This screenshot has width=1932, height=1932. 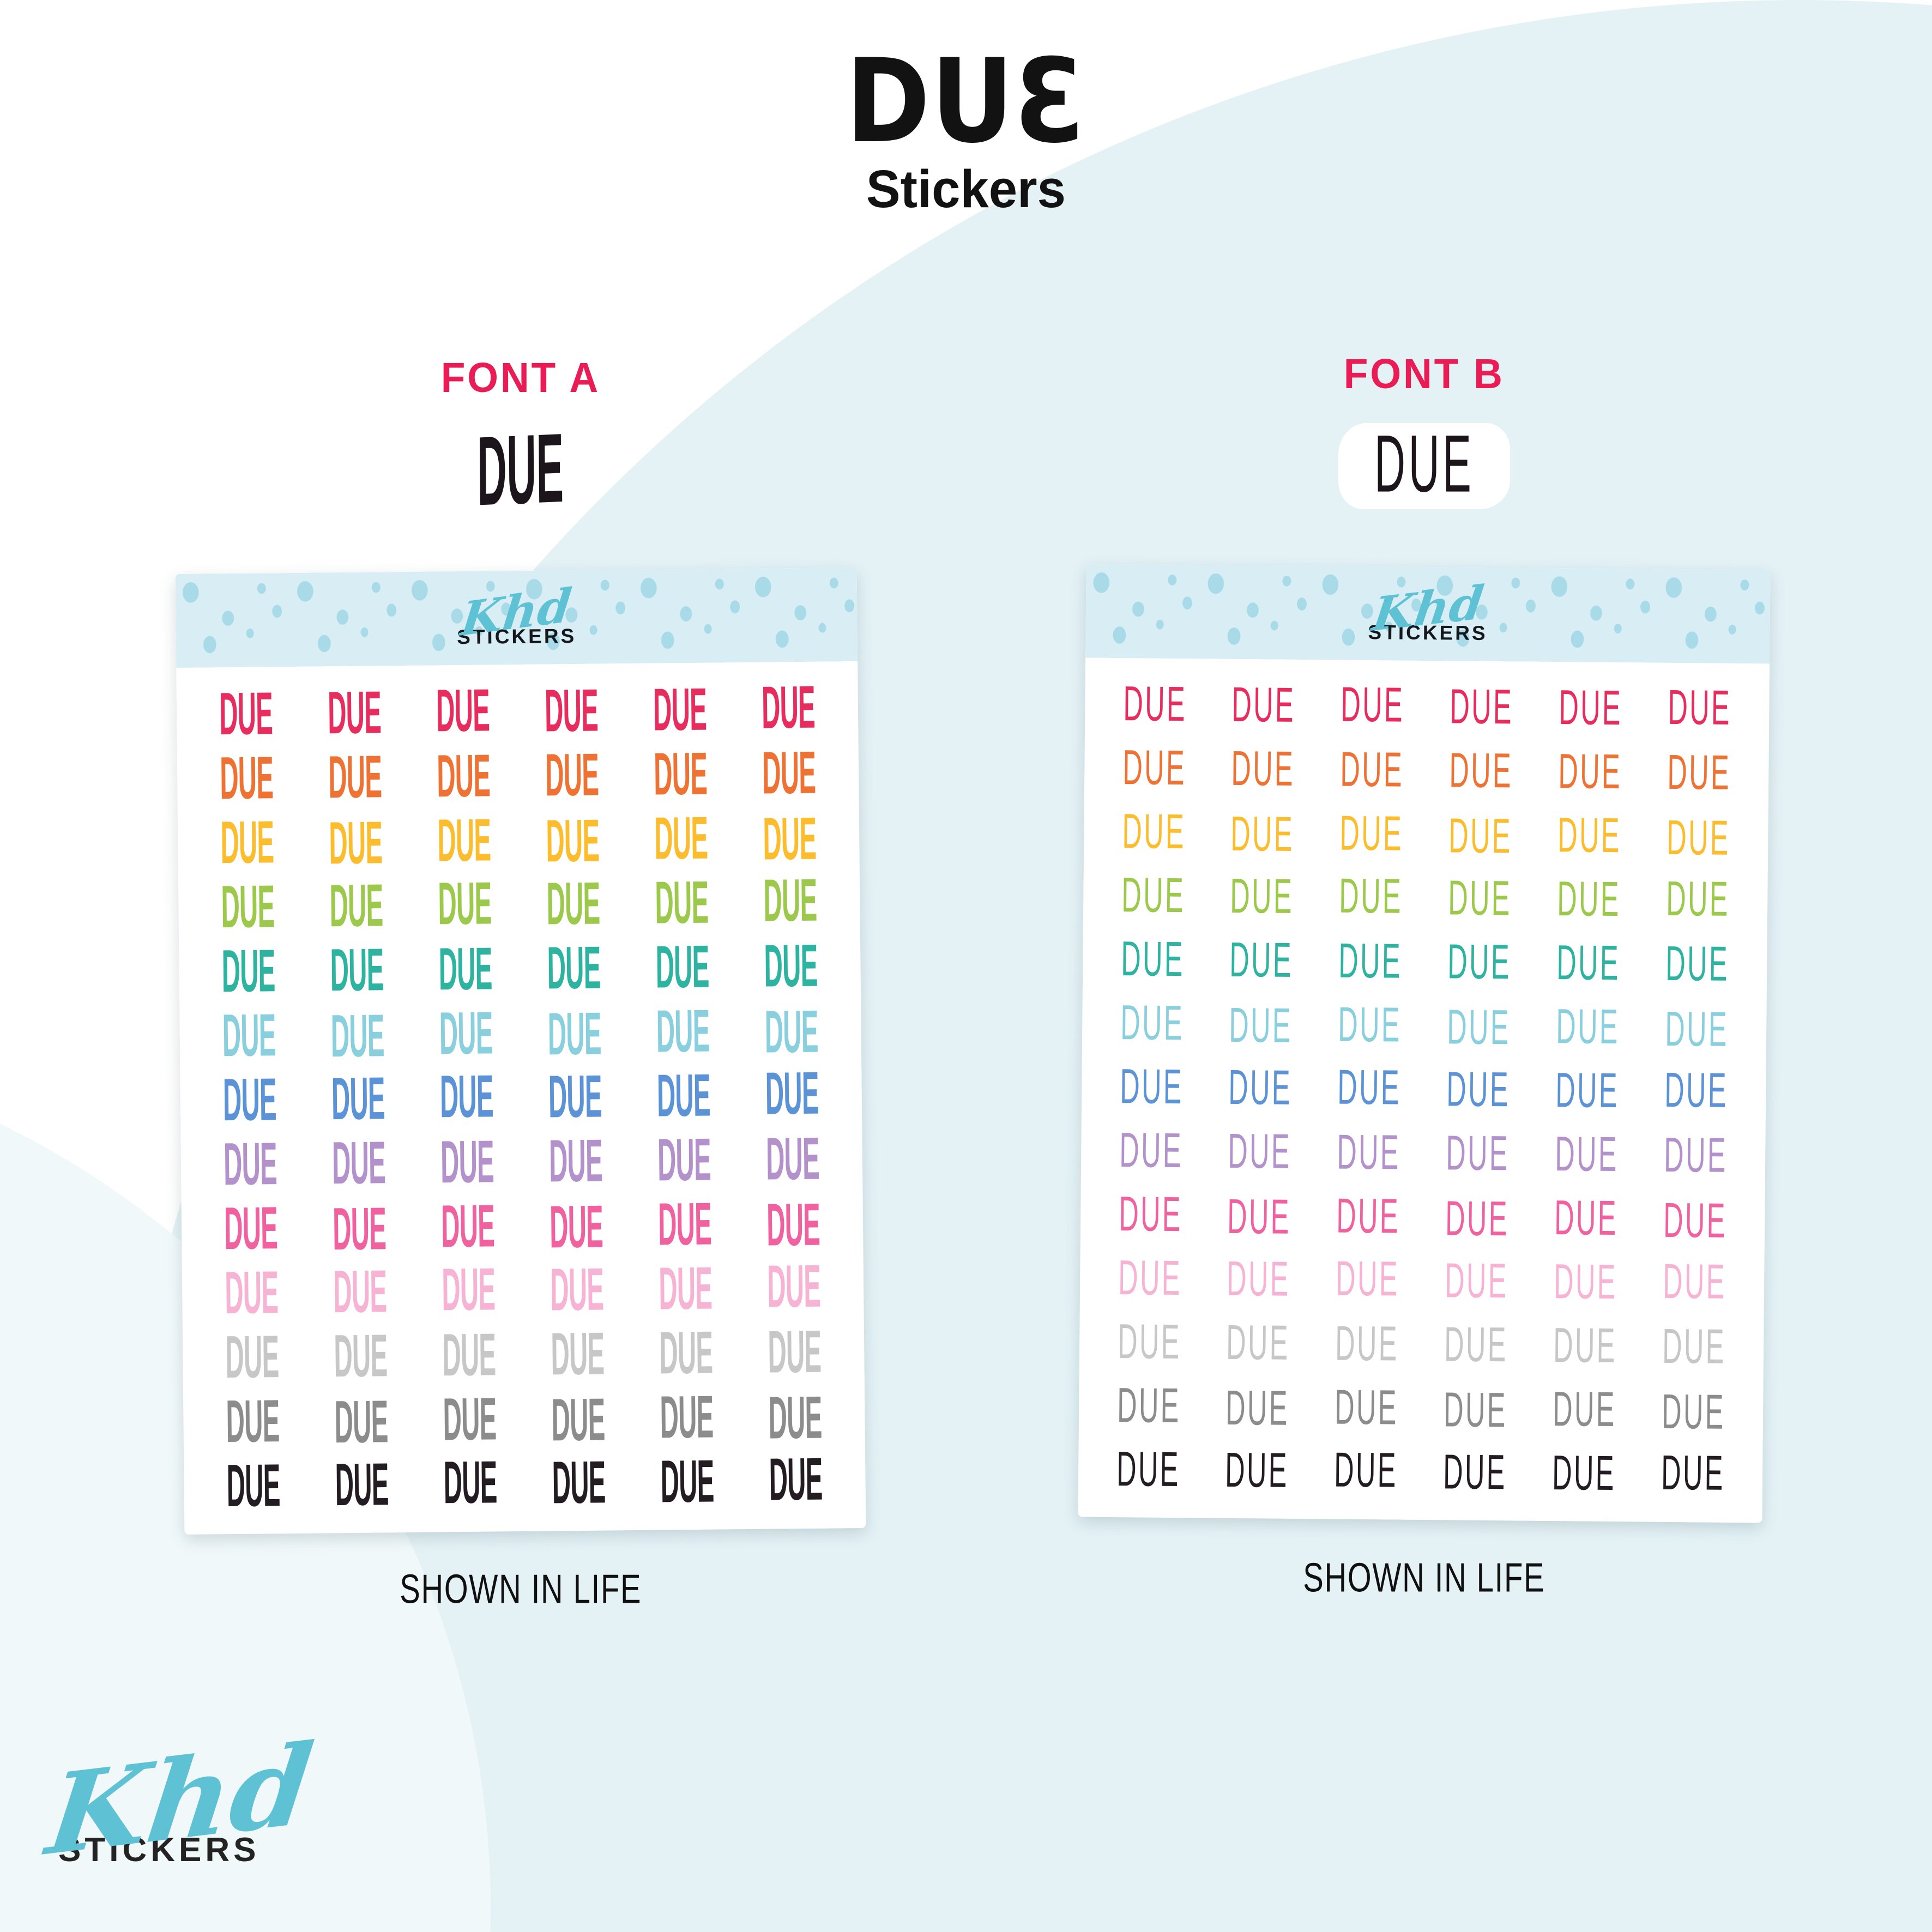 I want to click on khd-logo: Khd STICKERS, so click(x=1428, y=609).